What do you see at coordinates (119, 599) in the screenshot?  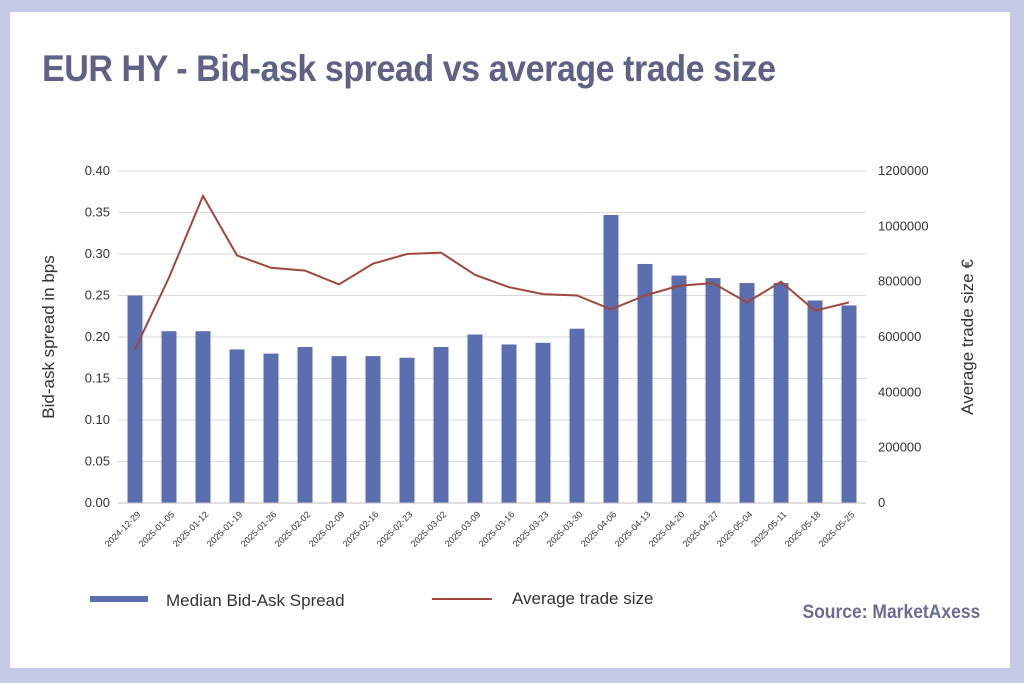 I see `legend-bar-swatch` at bounding box center [119, 599].